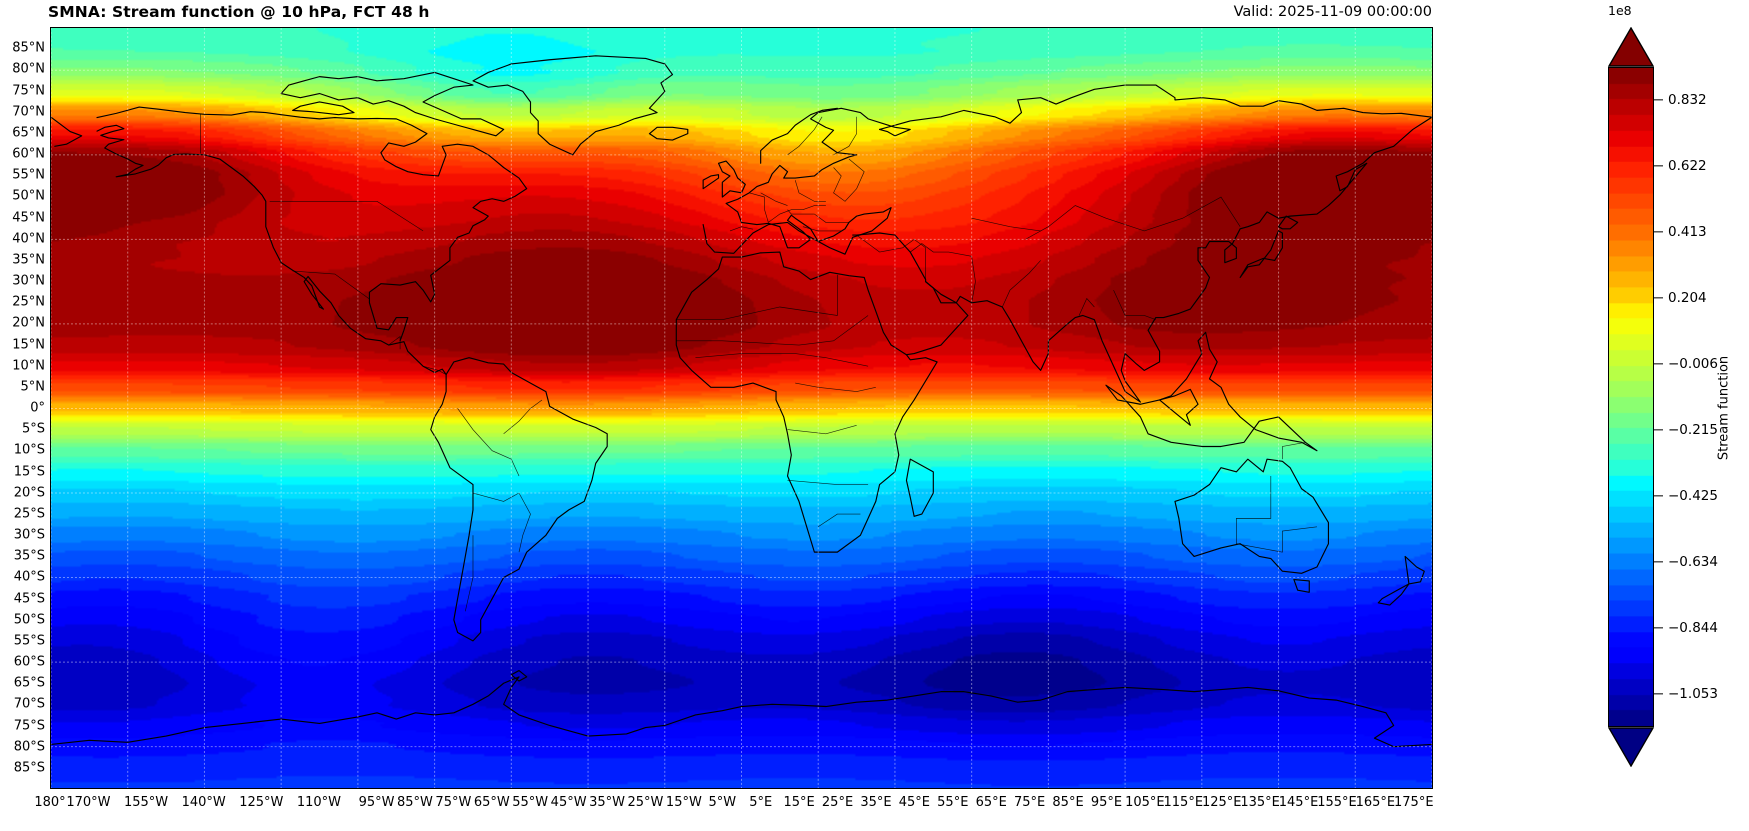 The width and height of the screenshot is (1749, 831). I want to click on longitude-tick-label: 25°W, so click(645, 802).